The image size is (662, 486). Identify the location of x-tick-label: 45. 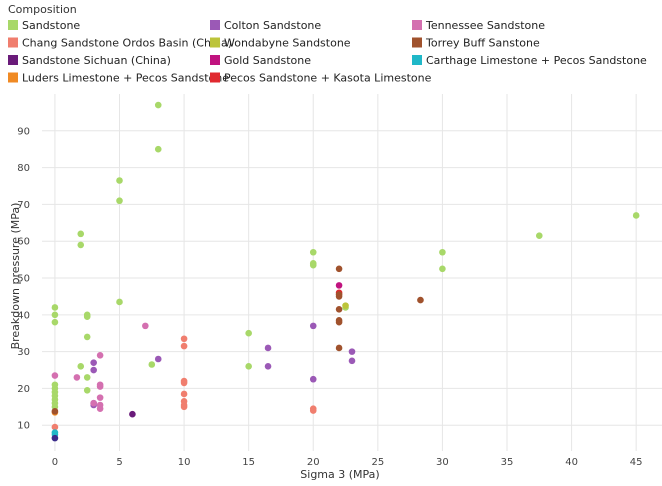
(636, 462).